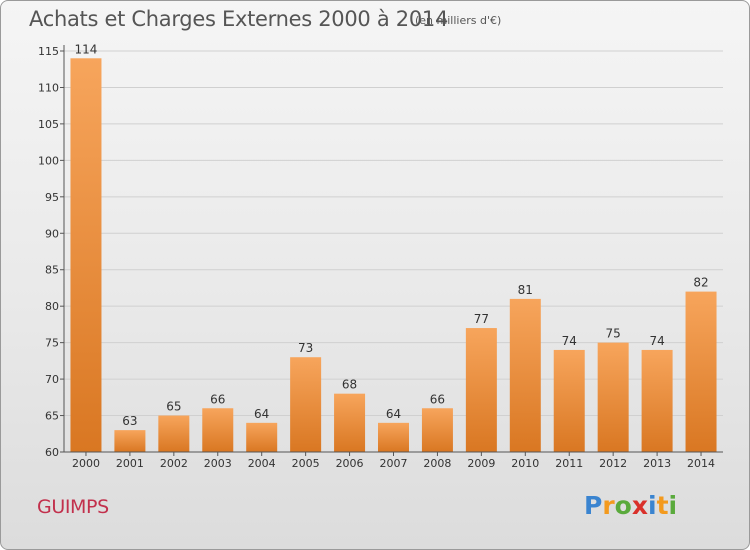 The width and height of the screenshot is (750, 550). What do you see at coordinates (569, 463) in the screenshot?
I see `x-tick-label: 2011` at bounding box center [569, 463].